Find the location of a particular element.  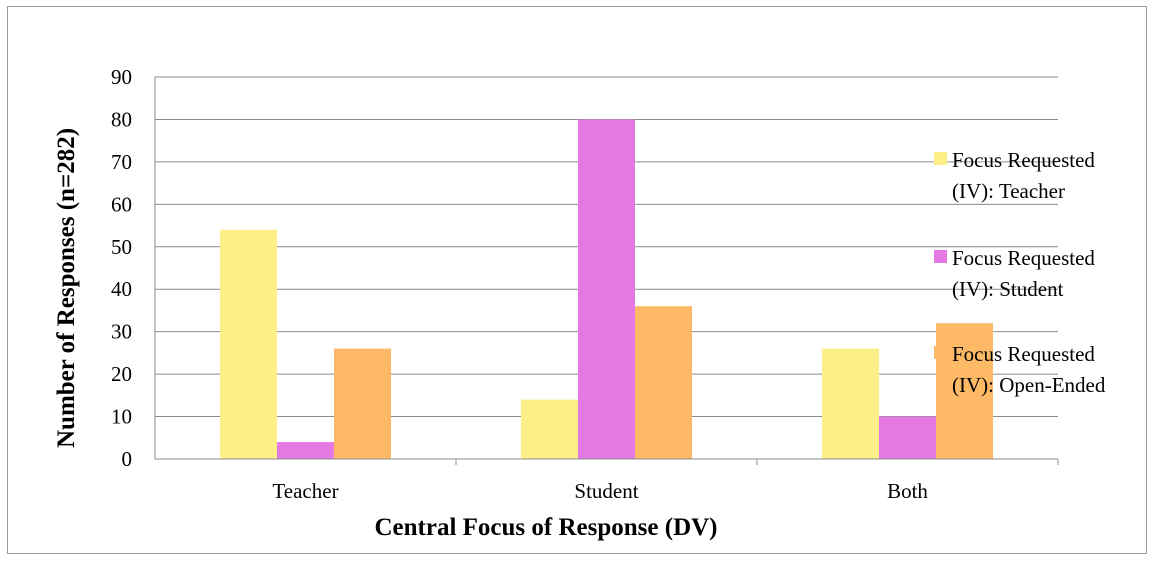

legend-item: Focus Requested (IV): Teacher is located at coordinates (1014, 175).